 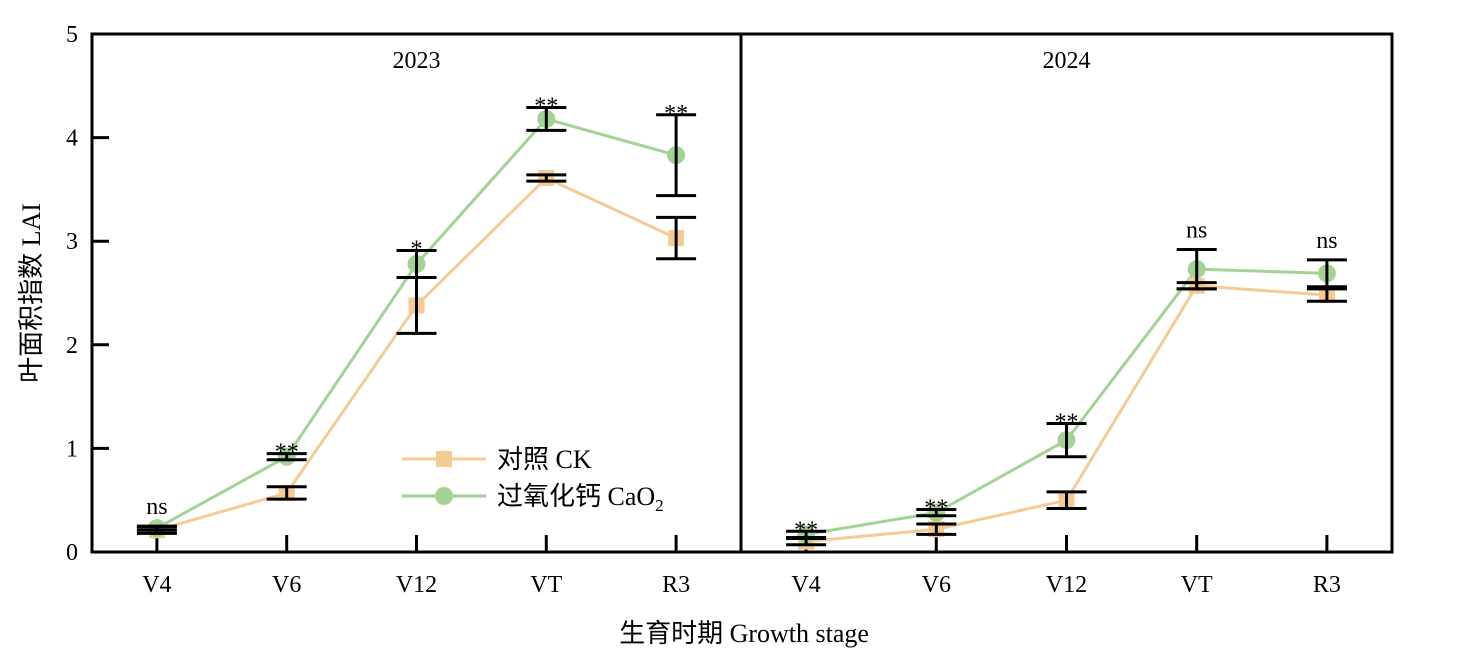 What do you see at coordinates (31, 293) in the screenshot?
I see `y-axis-title: 叶面积指数 LAI` at bounding box center [31, 293].